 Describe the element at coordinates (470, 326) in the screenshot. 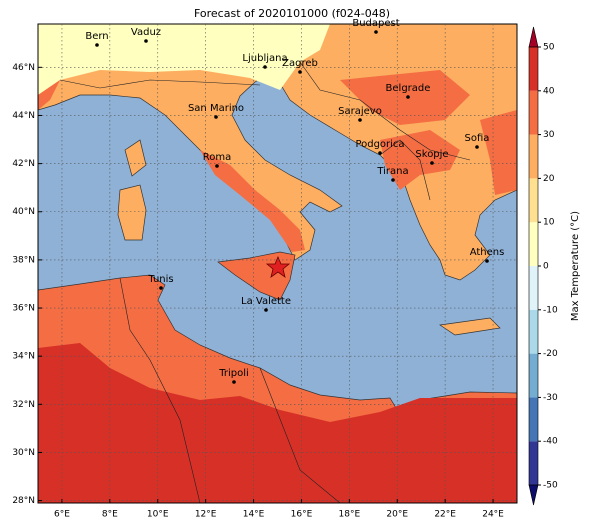

I see `land-crete` at that location.